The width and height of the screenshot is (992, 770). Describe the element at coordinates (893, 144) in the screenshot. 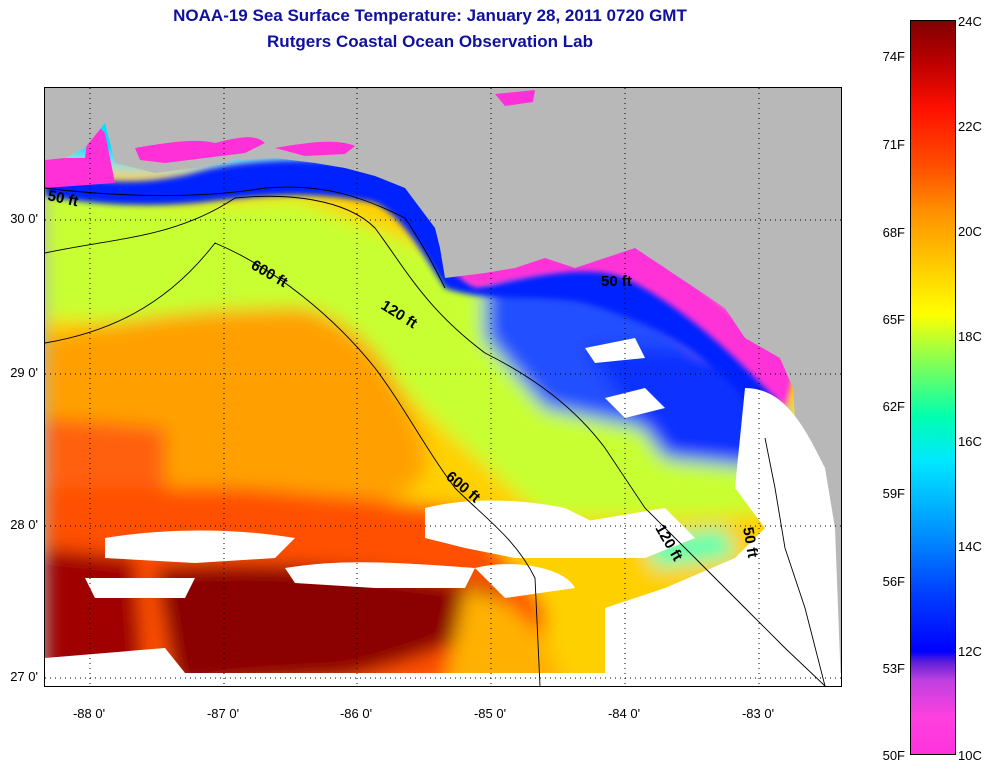

I see `colorbar-fahrenheit-label: 71F` at that location.